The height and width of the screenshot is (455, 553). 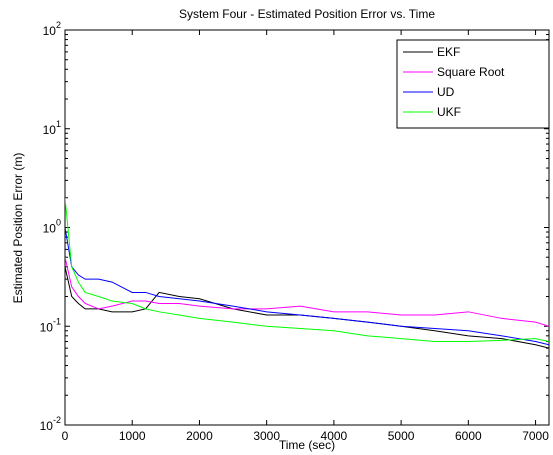 I want to click on x-tick-label: 7000, so click(x=535, y=436).